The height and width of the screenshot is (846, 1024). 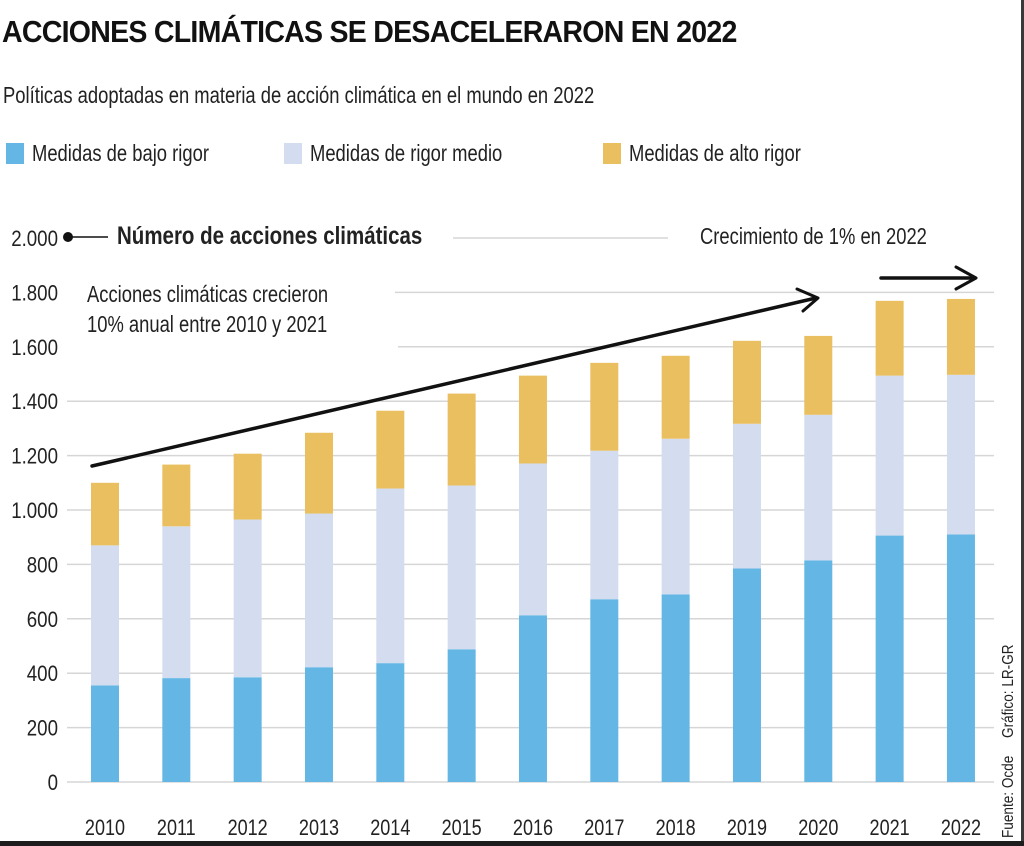 I want to click on x-tick-label: 2011, so click(x=176, y=828).